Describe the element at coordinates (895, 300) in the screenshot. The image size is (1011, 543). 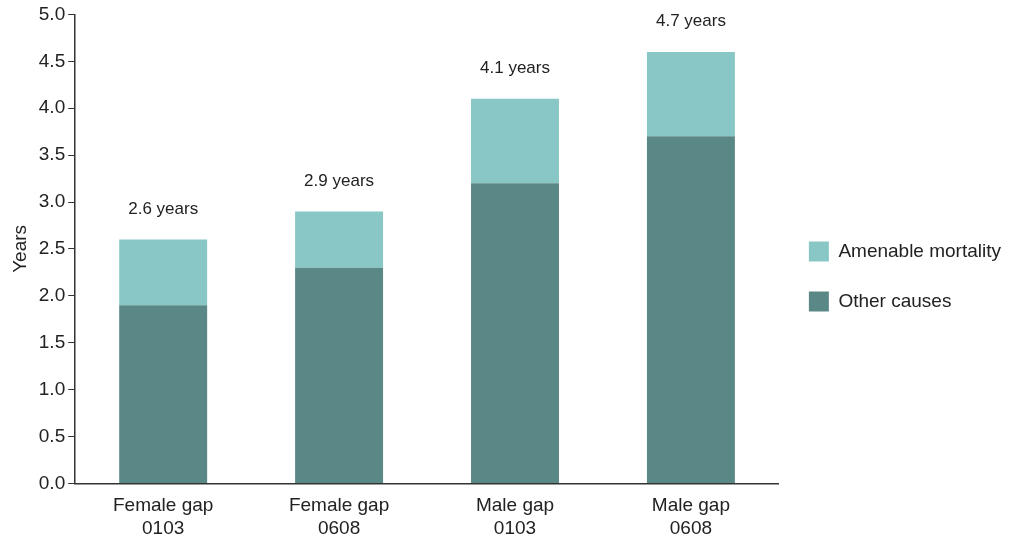
I see `legend-label: Other causes` at that location.